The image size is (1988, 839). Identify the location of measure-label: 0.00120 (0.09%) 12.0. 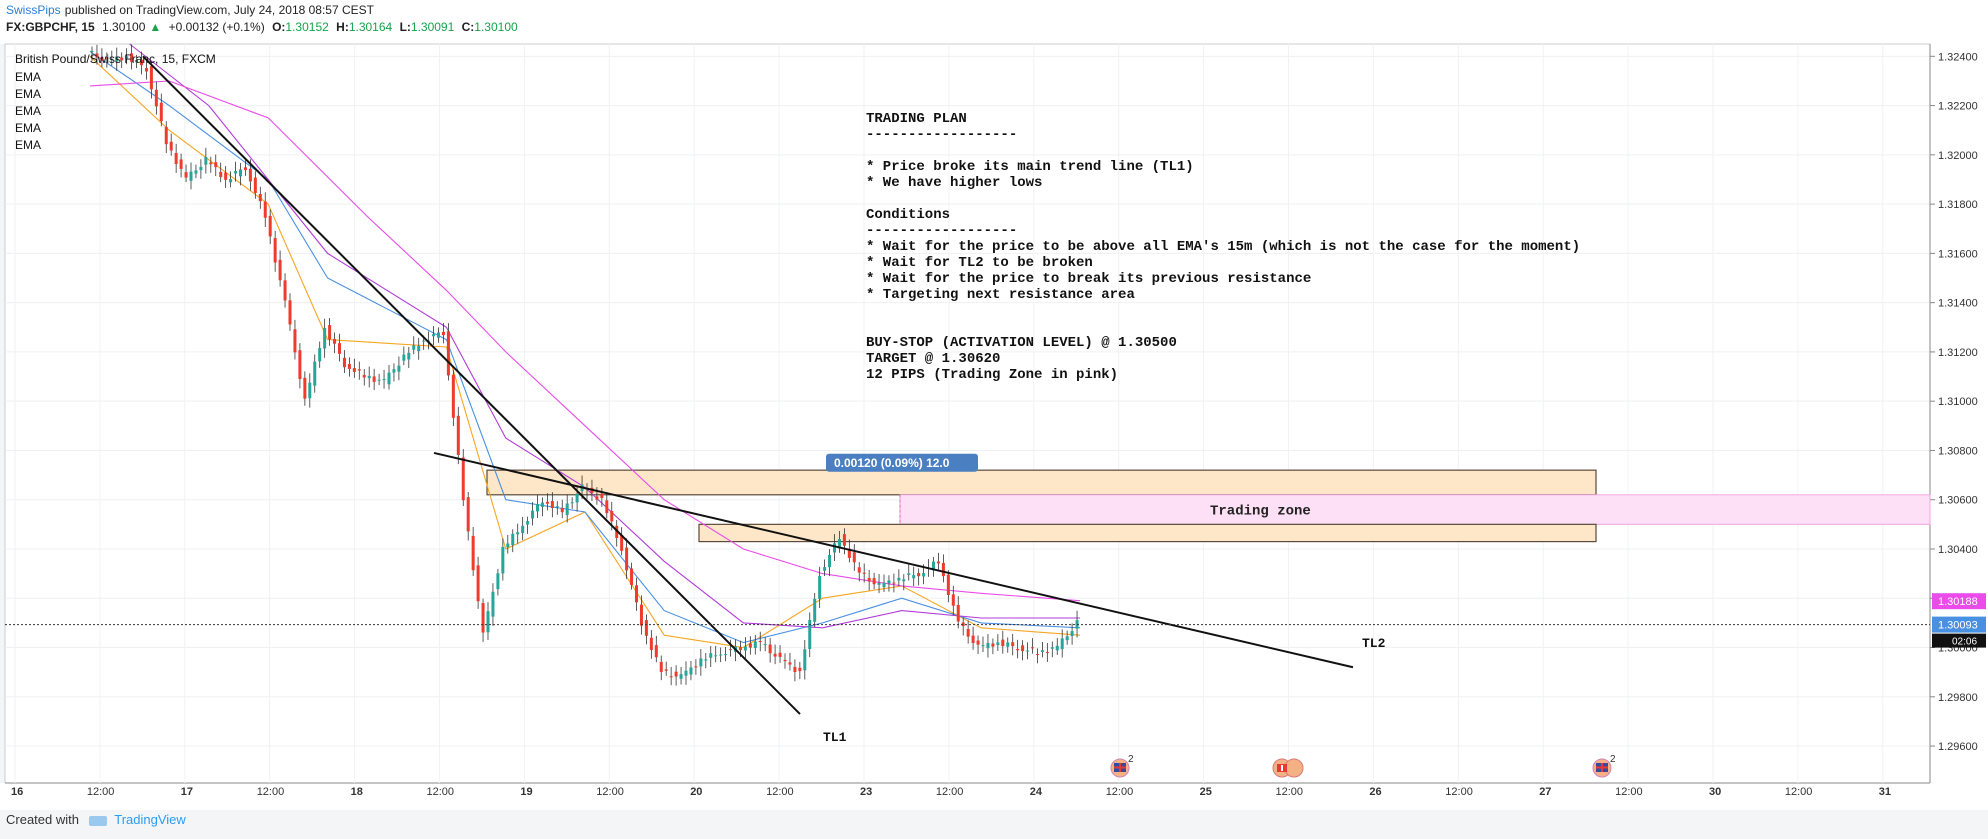
(892, 463).